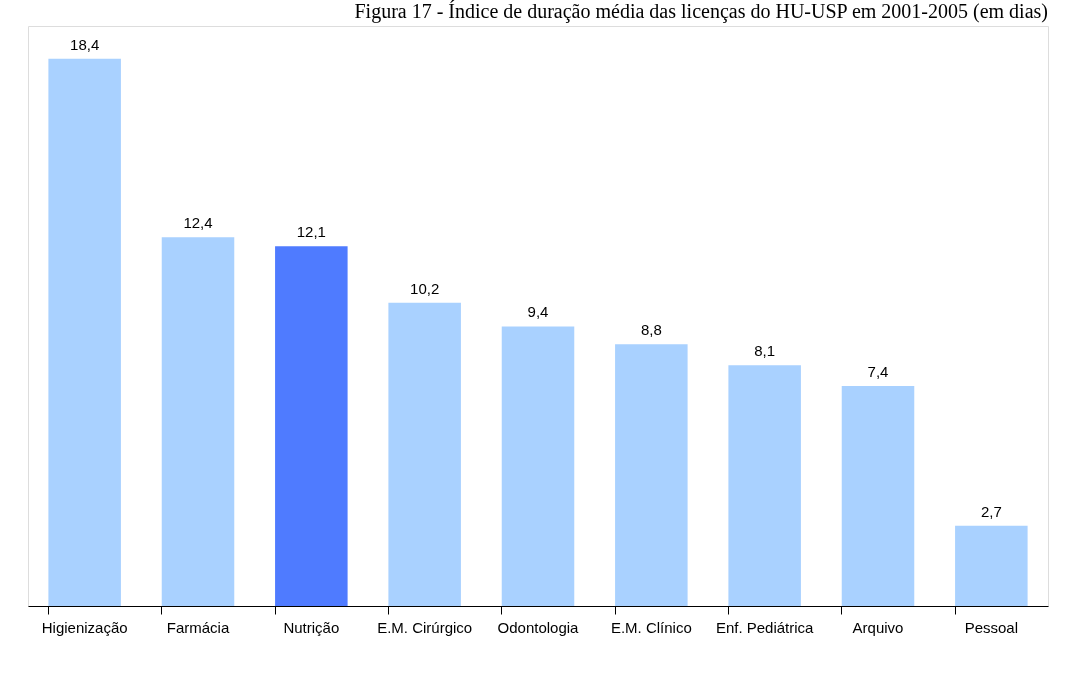  What do you see at coordinates (701, 11) in the screenshot?
I see `chart-title: Figura 17 - Índice de duração média das licenças do HU-USP em 2001-2005 (em dias)` at bounding box center [701, 11].